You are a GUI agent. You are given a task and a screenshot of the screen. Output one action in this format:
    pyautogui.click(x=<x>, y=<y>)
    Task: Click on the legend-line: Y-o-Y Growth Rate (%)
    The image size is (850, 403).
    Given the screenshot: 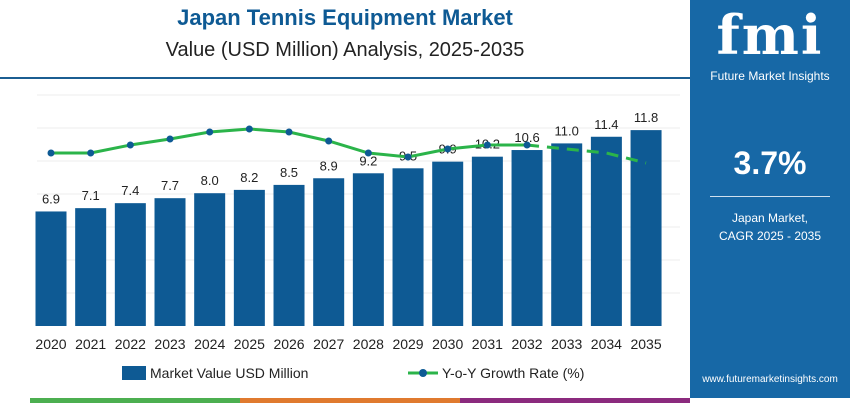 What is the action you would take?
    pyautogui.click(x=496, y=373)
    